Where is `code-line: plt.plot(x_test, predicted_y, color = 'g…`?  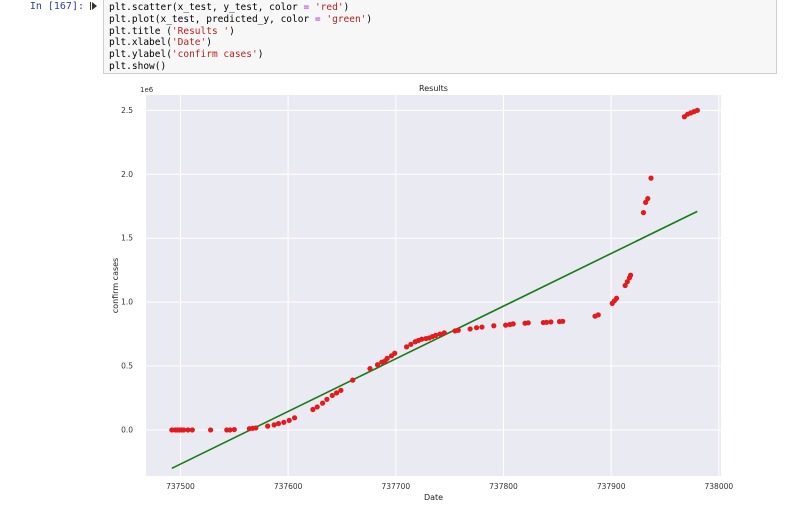
code-line: plt.plot(x_test, predicted_y, color = 'g… is located at coordinates (241, 19).